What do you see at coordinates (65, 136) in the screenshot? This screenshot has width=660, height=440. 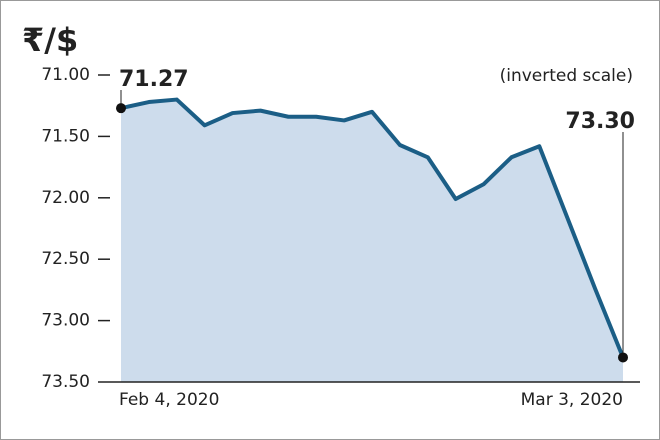 I see `y-tick-label: 71.50` at bounding box center [65, 136].